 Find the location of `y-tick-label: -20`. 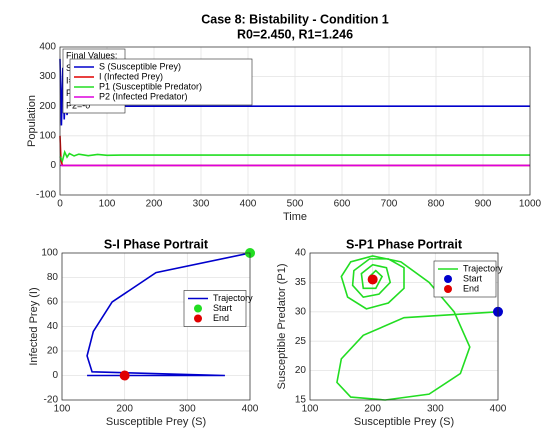

y-tick-label: -20 is located at coordinates (51, 400).